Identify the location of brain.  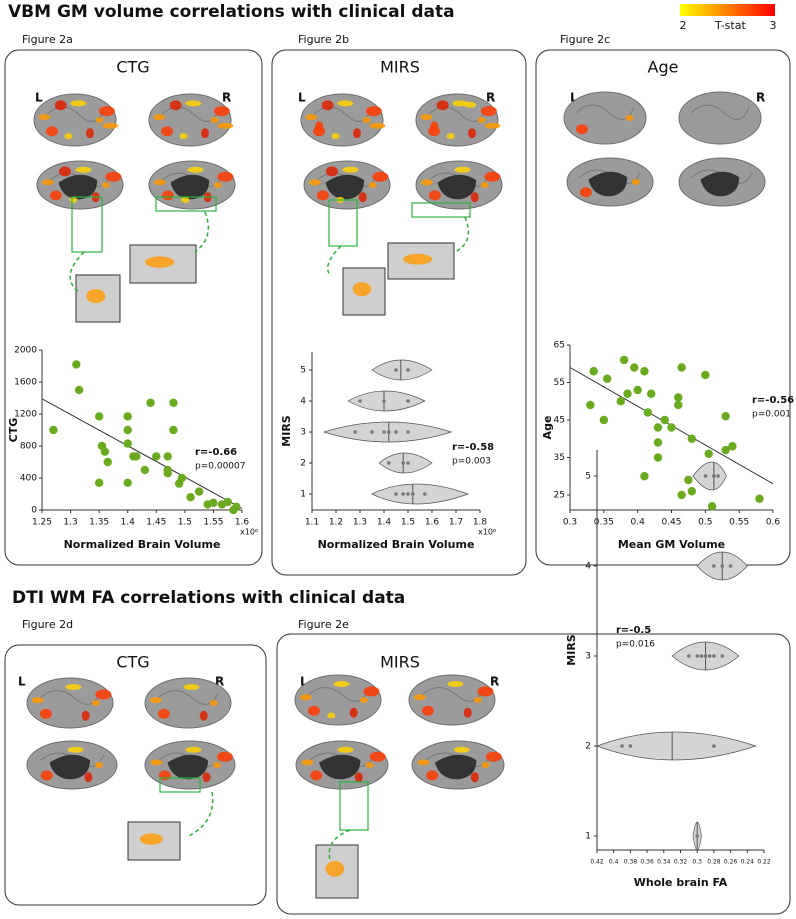
(720, 118).